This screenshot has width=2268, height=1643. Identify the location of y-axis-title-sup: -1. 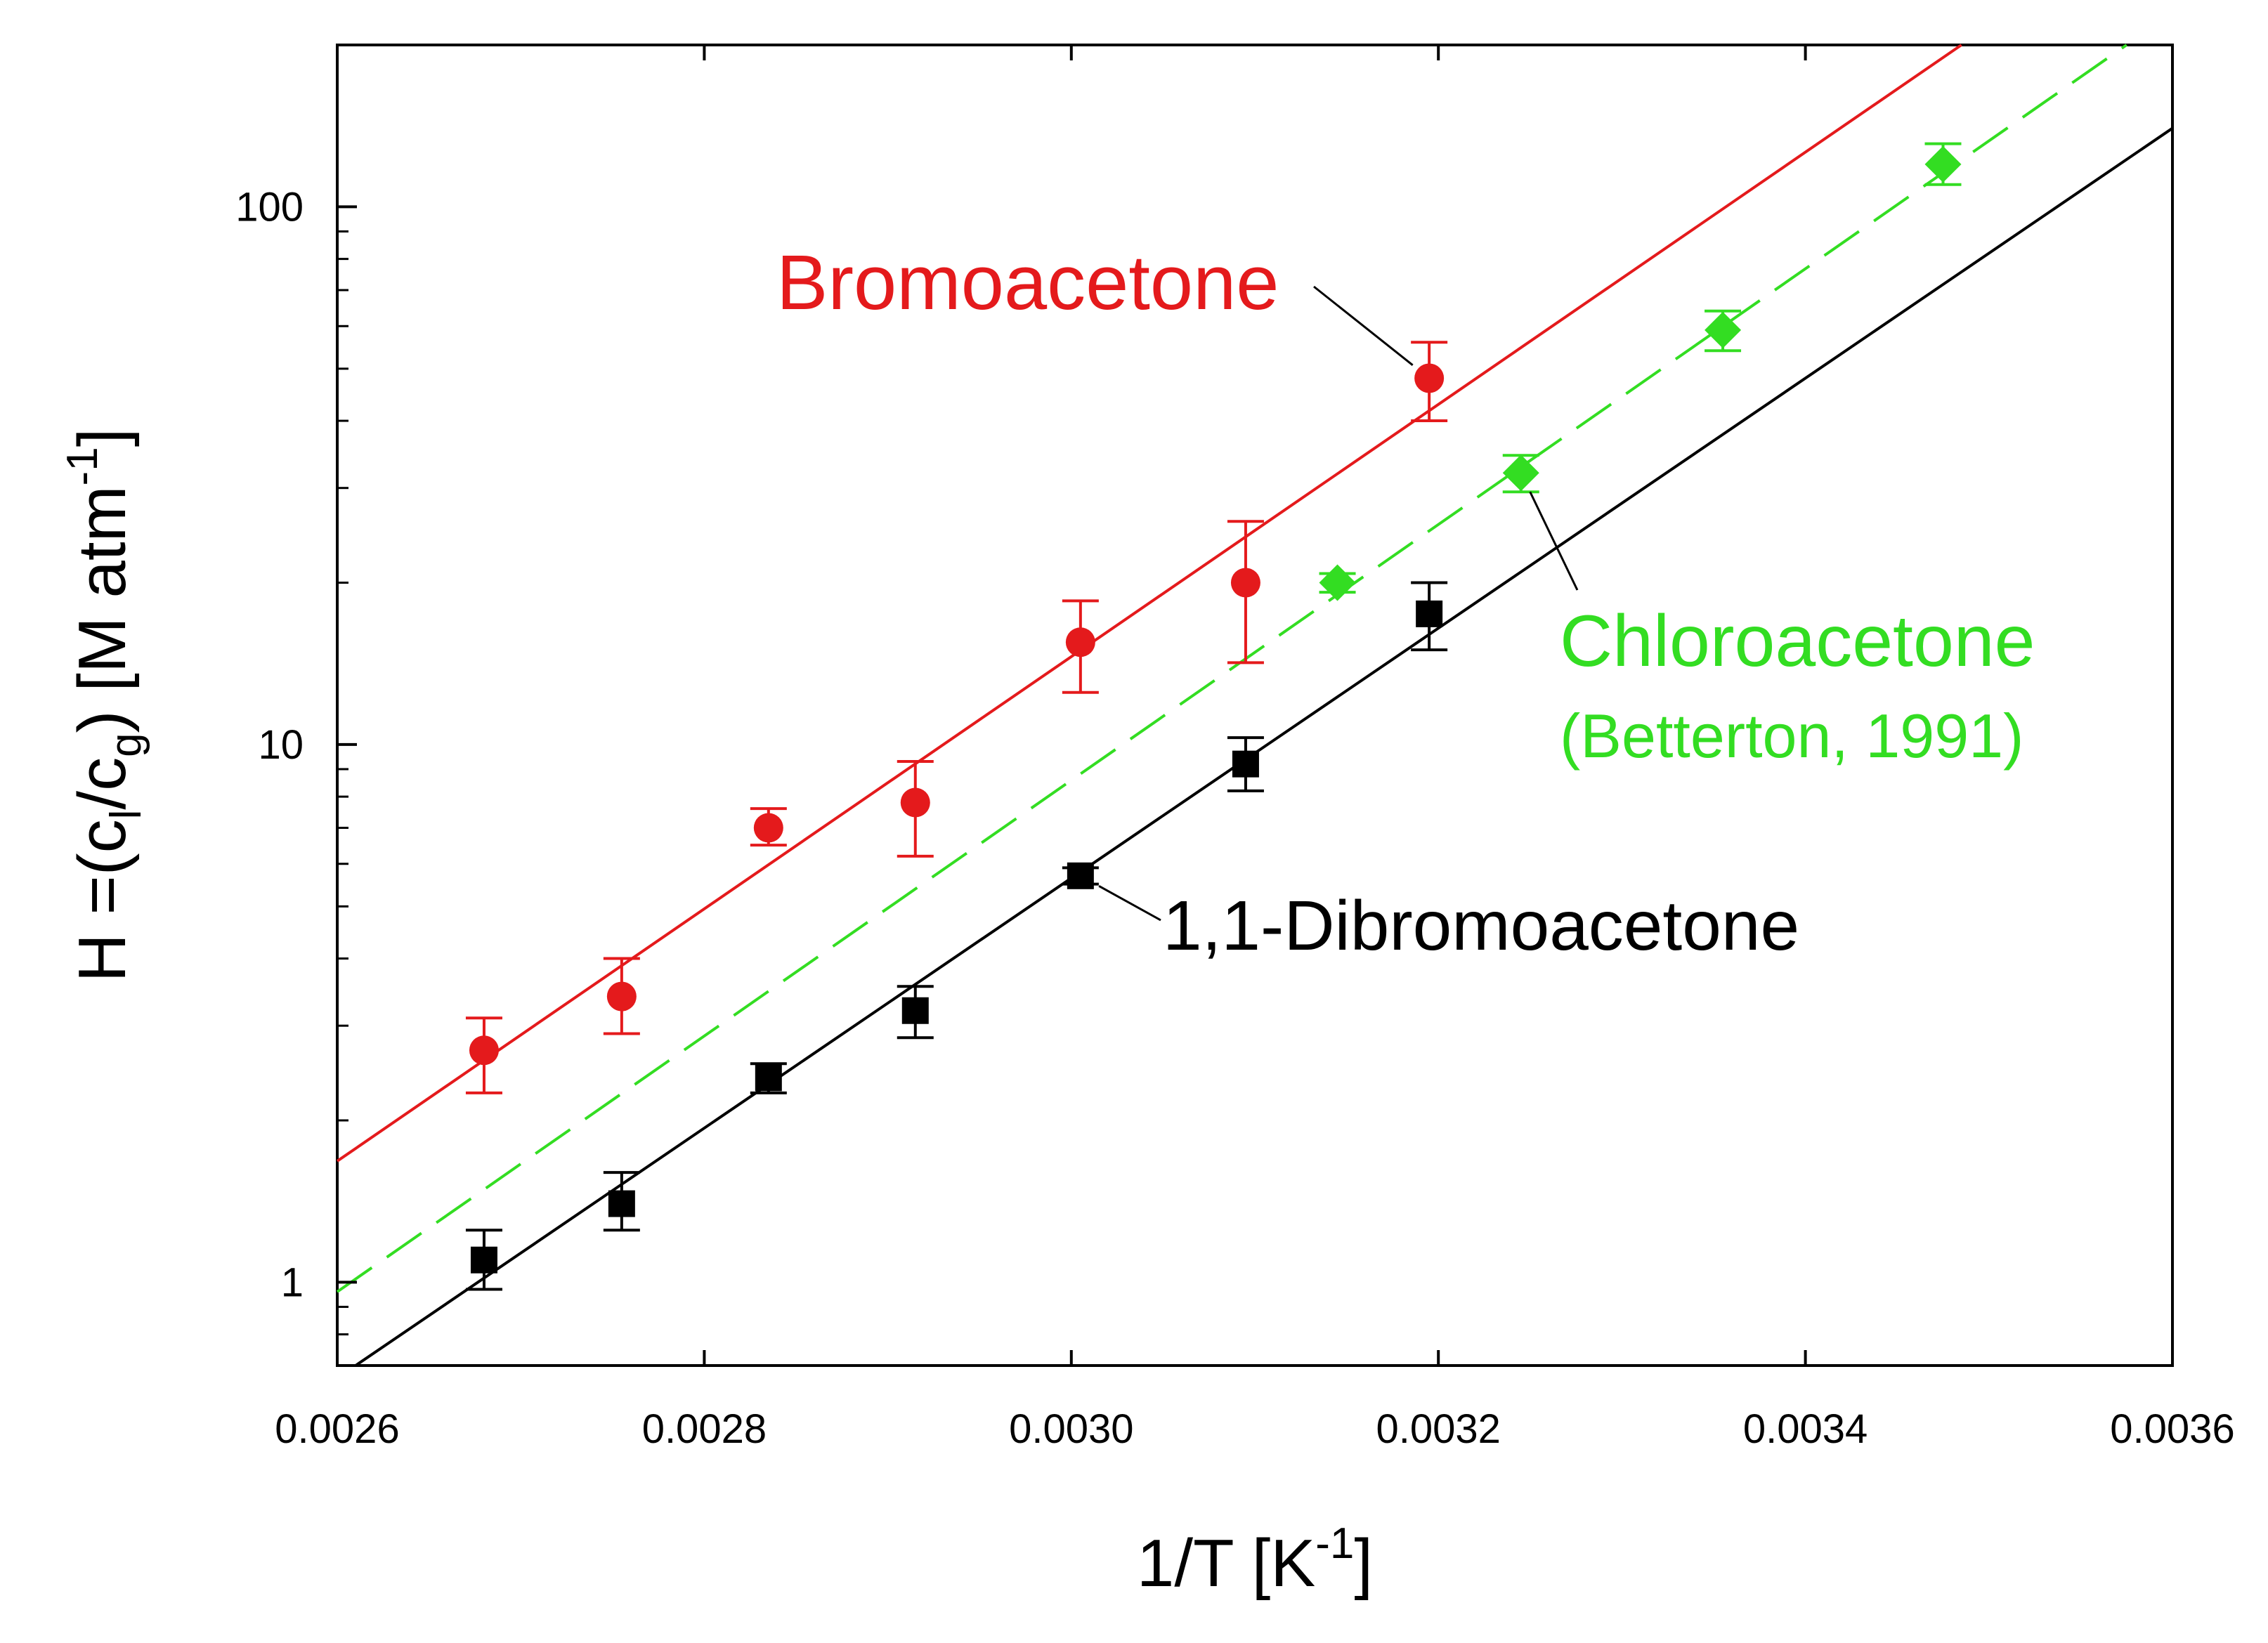
(83, 466).